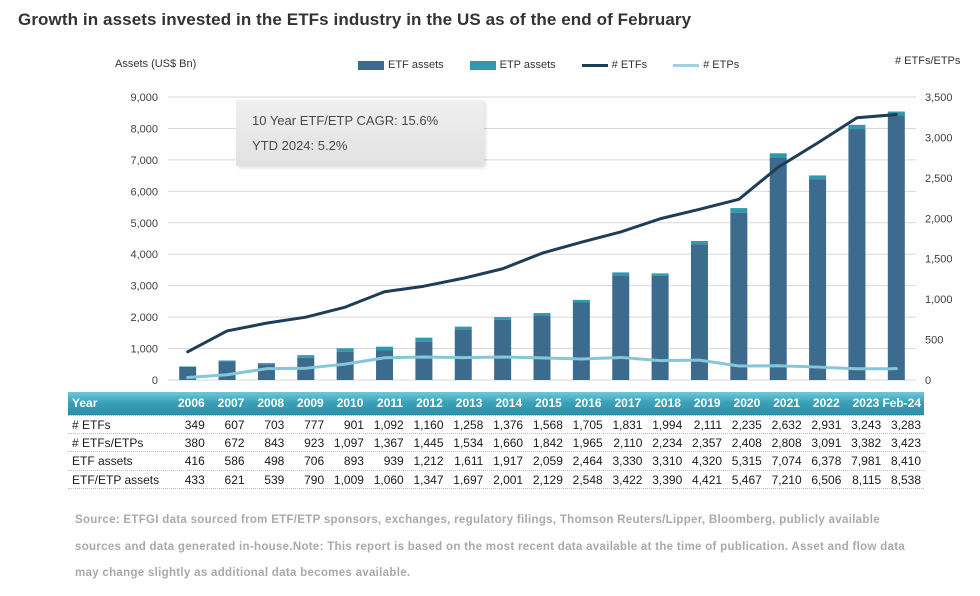 This screenshot has width=980, height=596. I want to click on table-cell: 1,842, so click(547, 442).